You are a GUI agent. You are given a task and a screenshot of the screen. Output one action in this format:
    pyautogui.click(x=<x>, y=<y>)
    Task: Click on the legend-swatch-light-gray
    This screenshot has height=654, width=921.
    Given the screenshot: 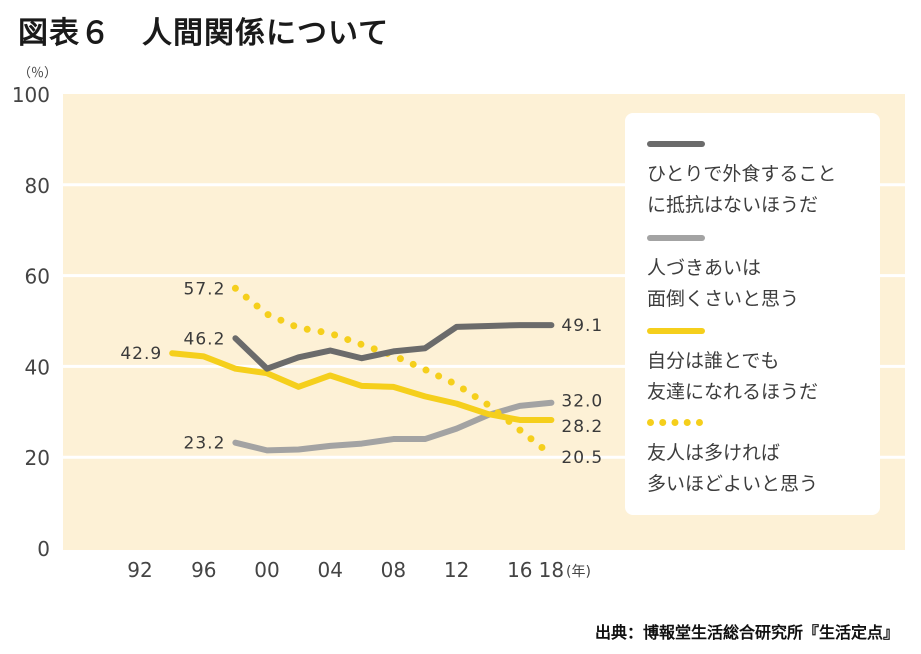 What is the action you would take?
    pyautogui.click(x=676, y=238)
    